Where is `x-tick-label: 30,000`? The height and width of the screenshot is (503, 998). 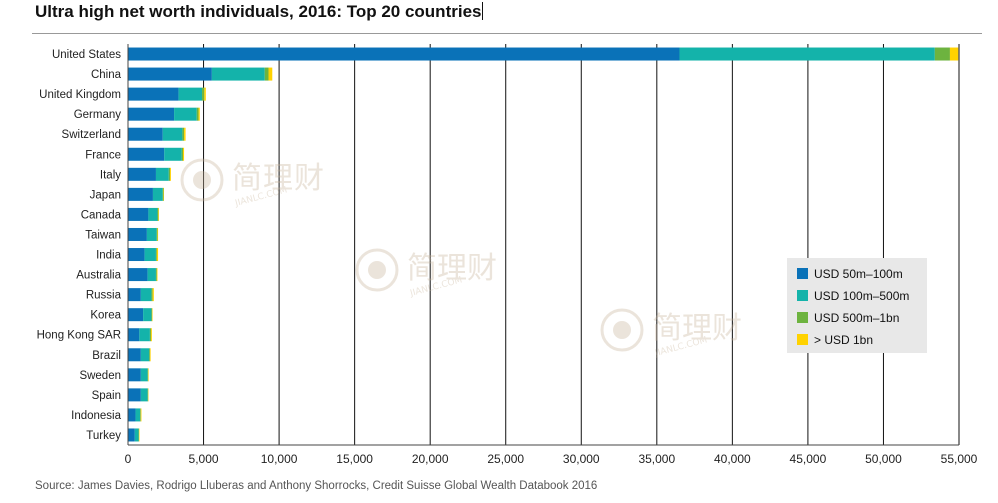 x-tick-label: 30,000 is located at coordinates (581, 459).